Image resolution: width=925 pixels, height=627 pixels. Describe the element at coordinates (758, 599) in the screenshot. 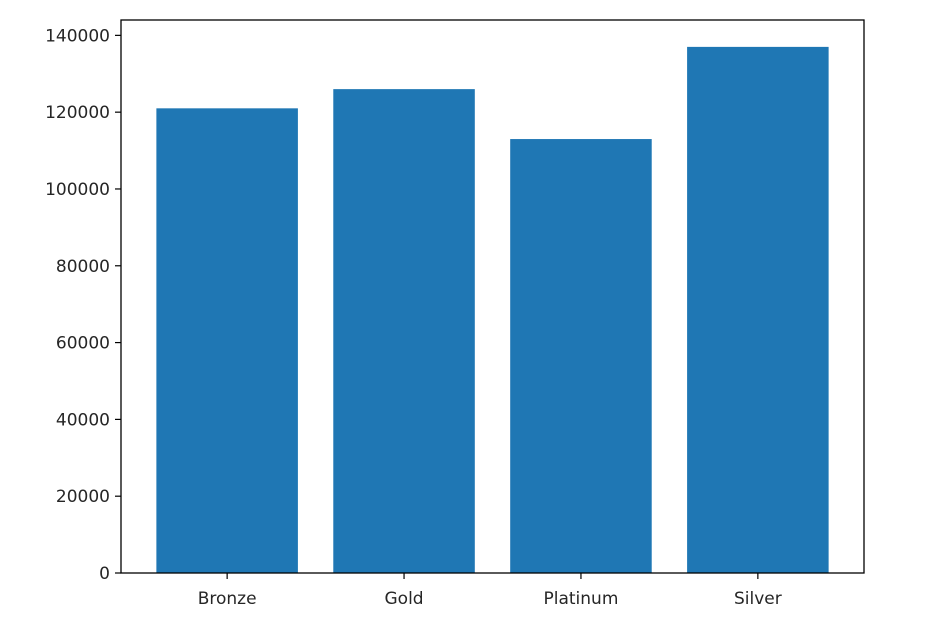

I see `x-tick-label: Silver` at that location.